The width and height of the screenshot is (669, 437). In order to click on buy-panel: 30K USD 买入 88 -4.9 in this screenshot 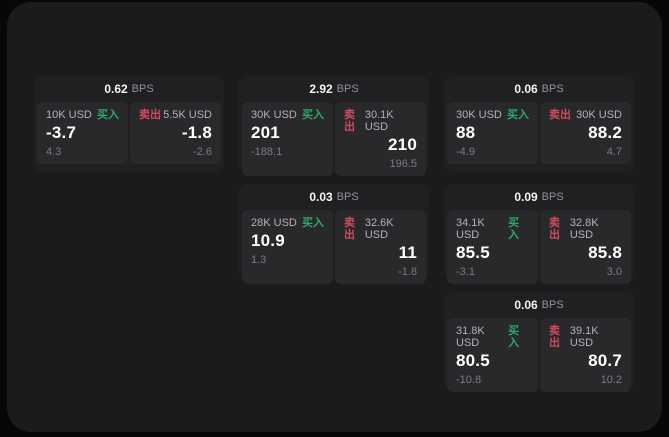, I will do `click(492, 133)`.